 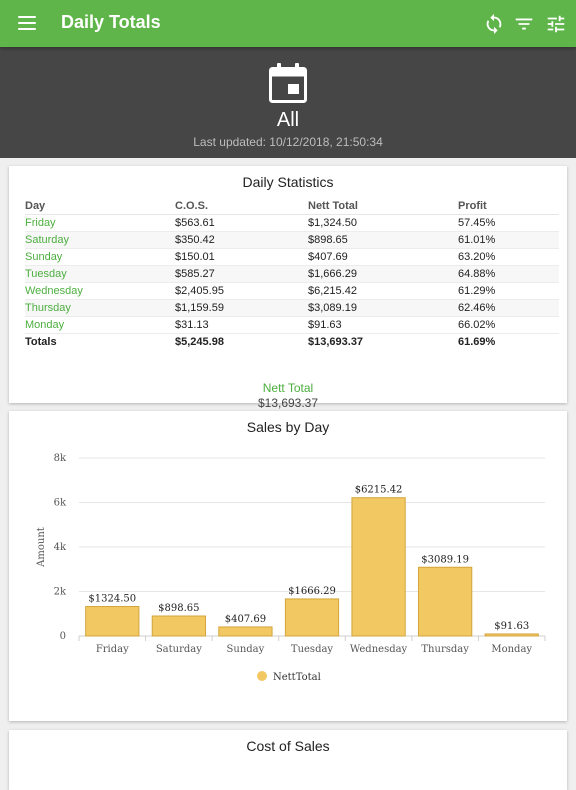 What do you see at coordinates (100, 308) in the screenshot?
I see `day-cell: Thursday` at bounding box center [100, 308].